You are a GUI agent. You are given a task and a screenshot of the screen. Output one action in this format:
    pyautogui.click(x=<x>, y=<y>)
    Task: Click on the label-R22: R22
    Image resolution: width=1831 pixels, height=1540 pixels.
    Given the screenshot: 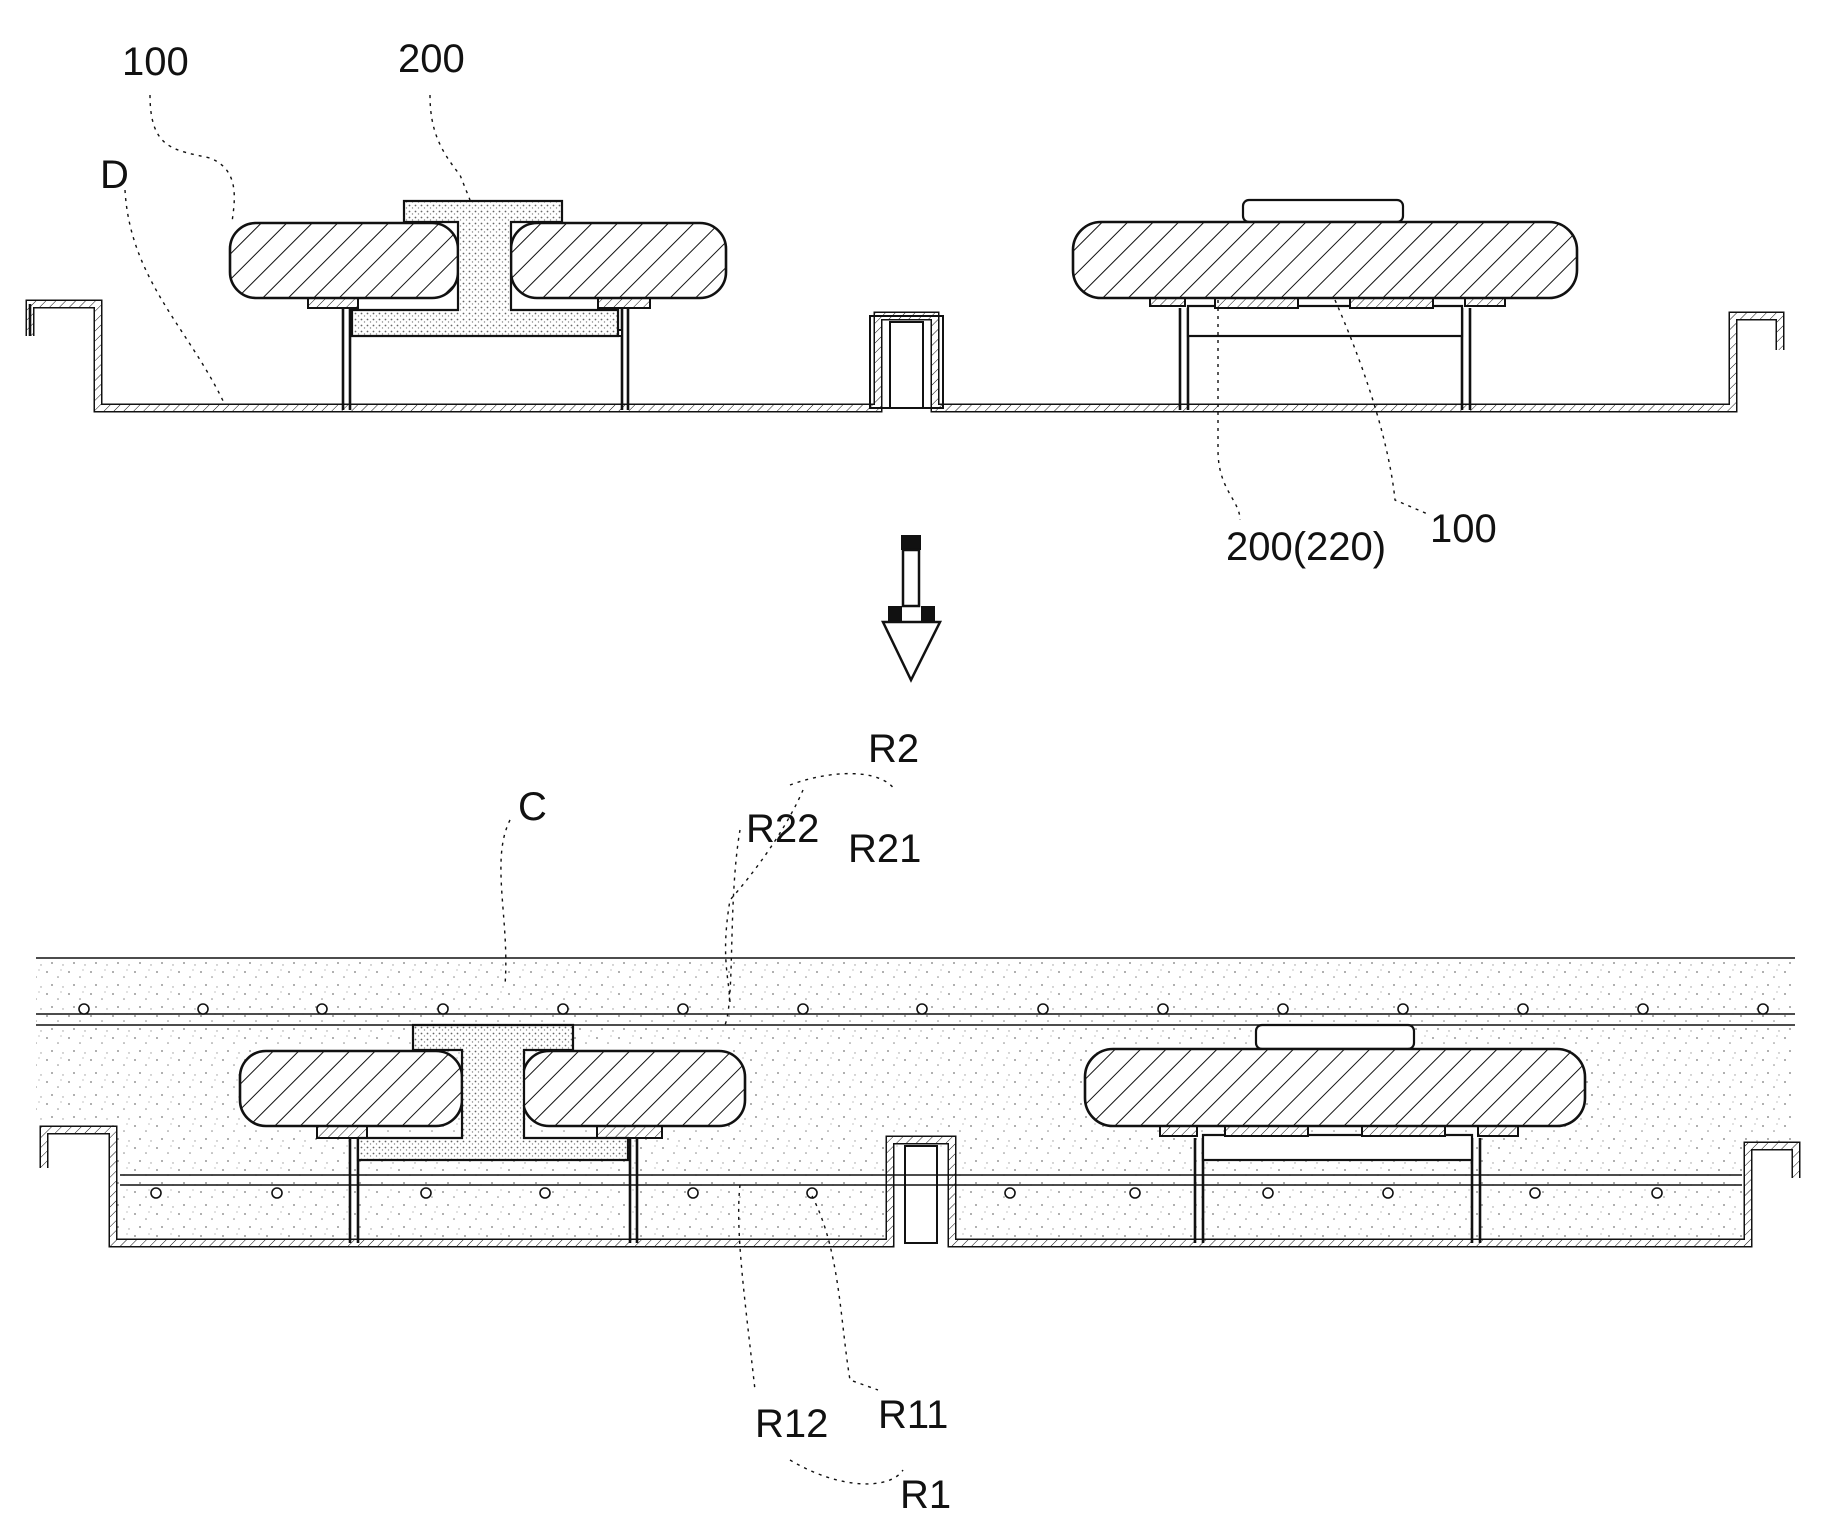 What is the action you would take?
    pyautogui.click(x=782, y=829)
    